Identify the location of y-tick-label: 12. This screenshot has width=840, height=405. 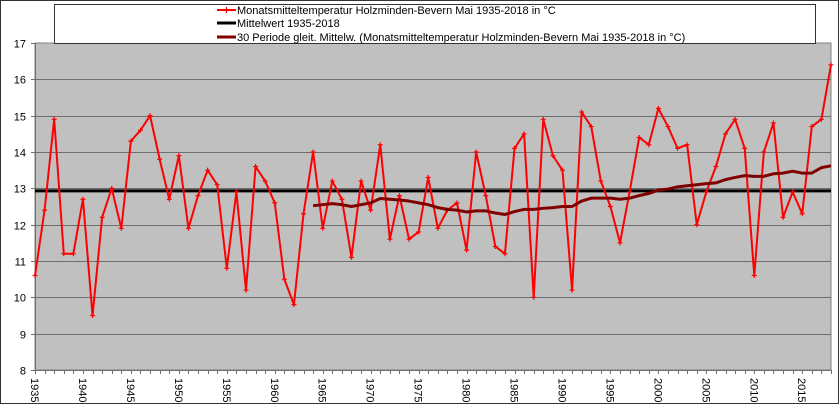
(20, 227).